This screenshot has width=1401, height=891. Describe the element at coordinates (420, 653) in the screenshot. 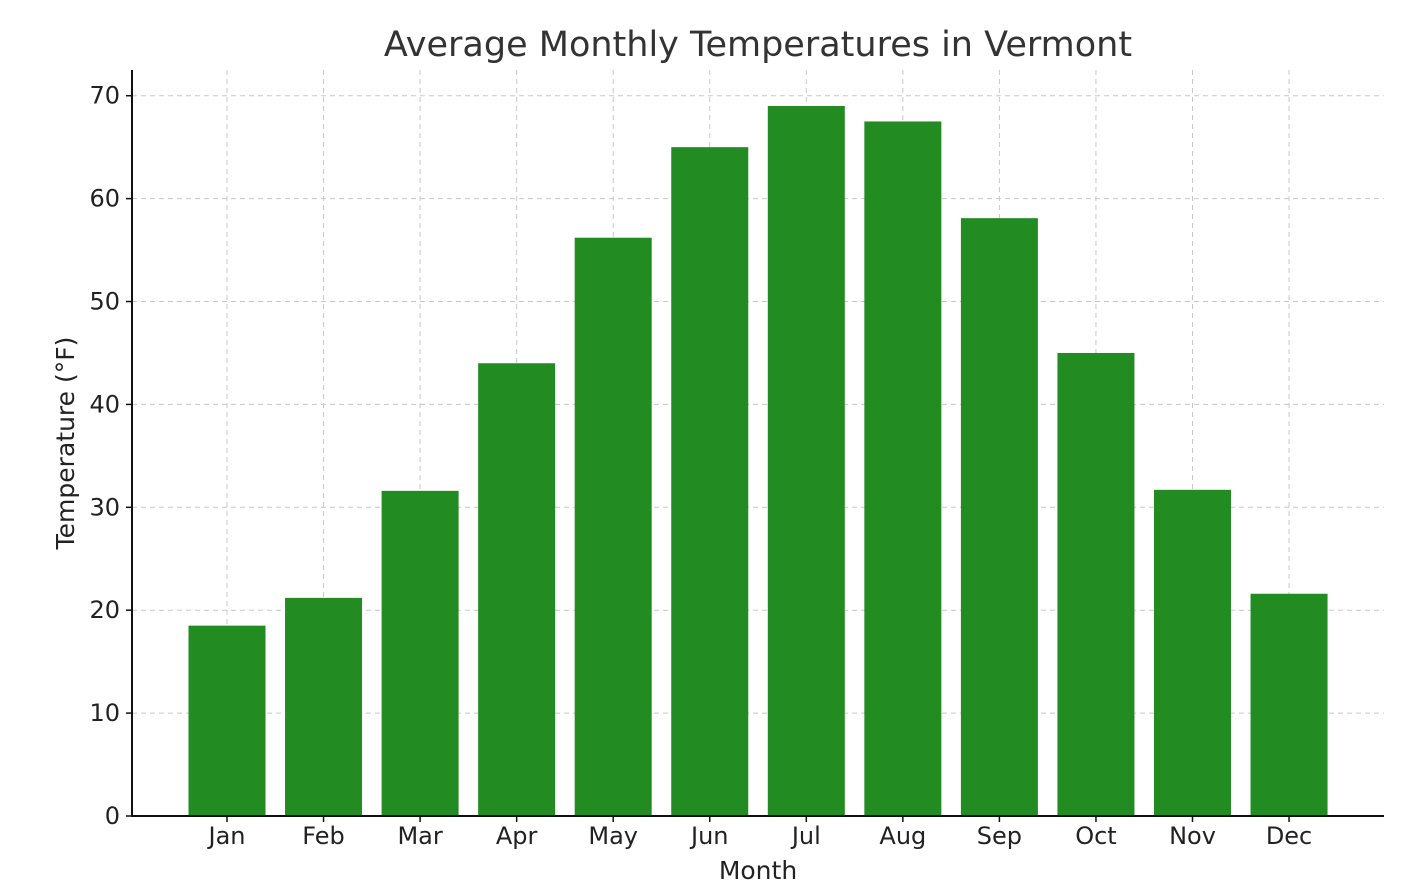

I see `bar-mar` at that location.